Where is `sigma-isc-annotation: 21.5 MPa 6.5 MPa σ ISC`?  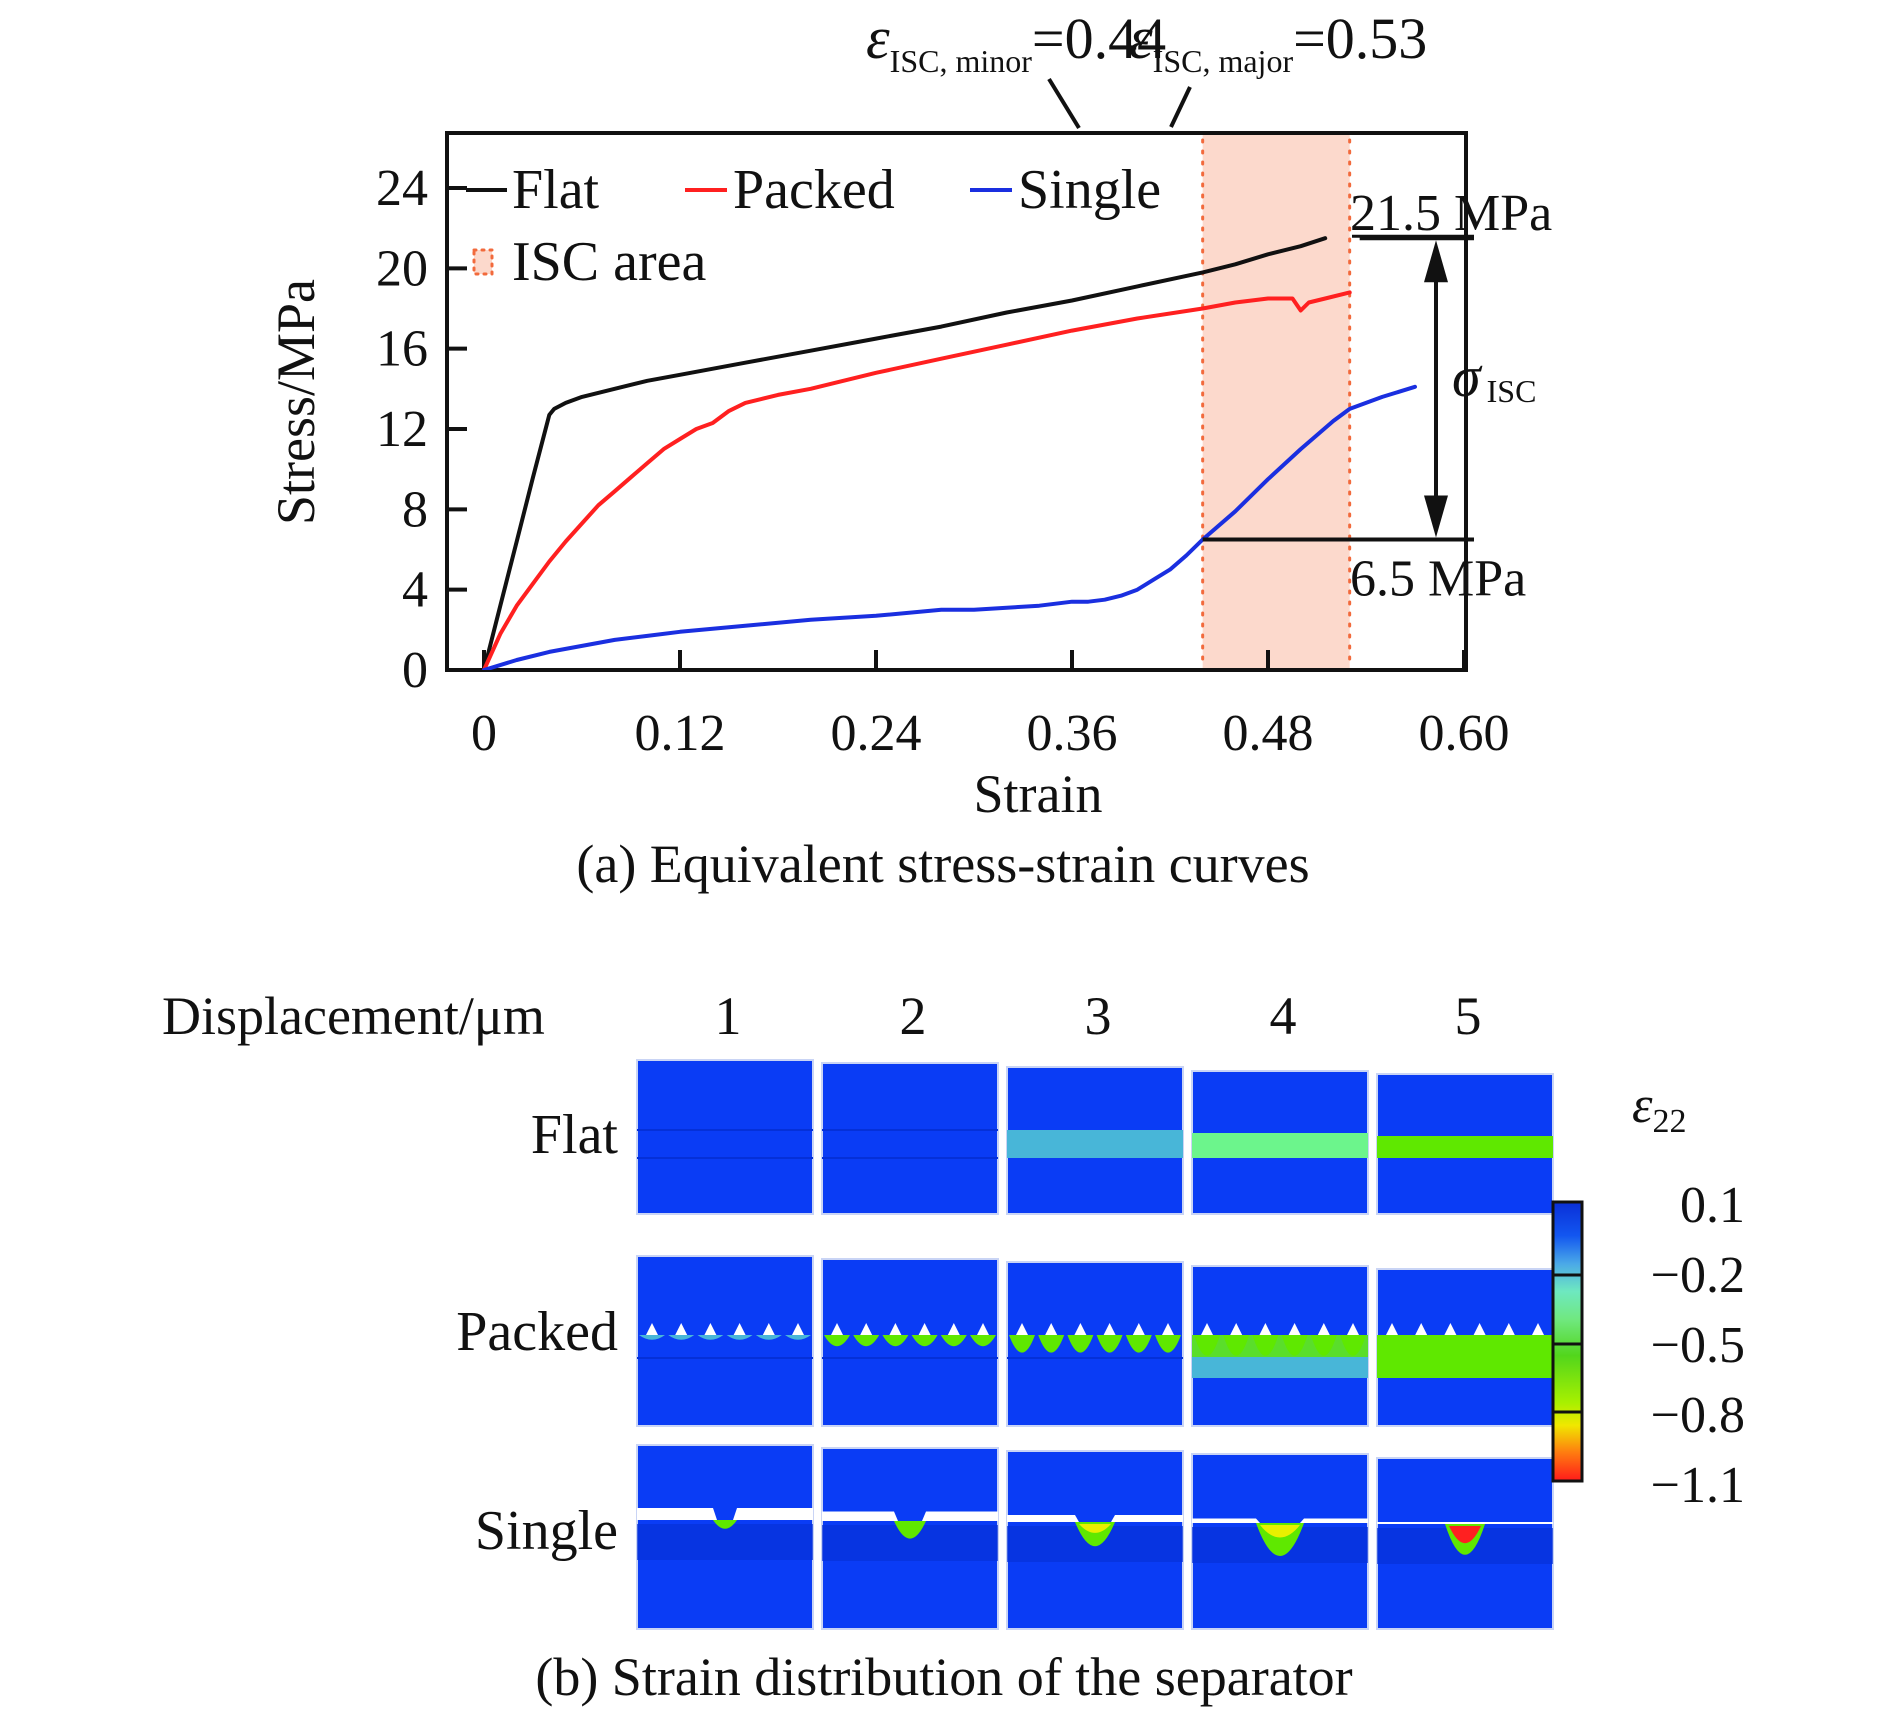 sigma-isc-annotation: 21.5 MPa 6.5 MPa σ ISC is located at coordinates (1377, 396).